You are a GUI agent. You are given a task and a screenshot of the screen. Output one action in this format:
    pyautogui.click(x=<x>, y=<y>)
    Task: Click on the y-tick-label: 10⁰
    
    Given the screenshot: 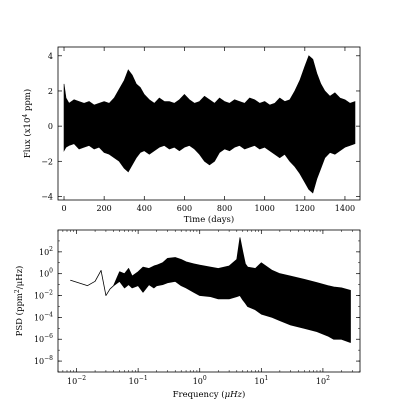 What is the action you would take?
    pyautogui.click(x=46, y=273)
    